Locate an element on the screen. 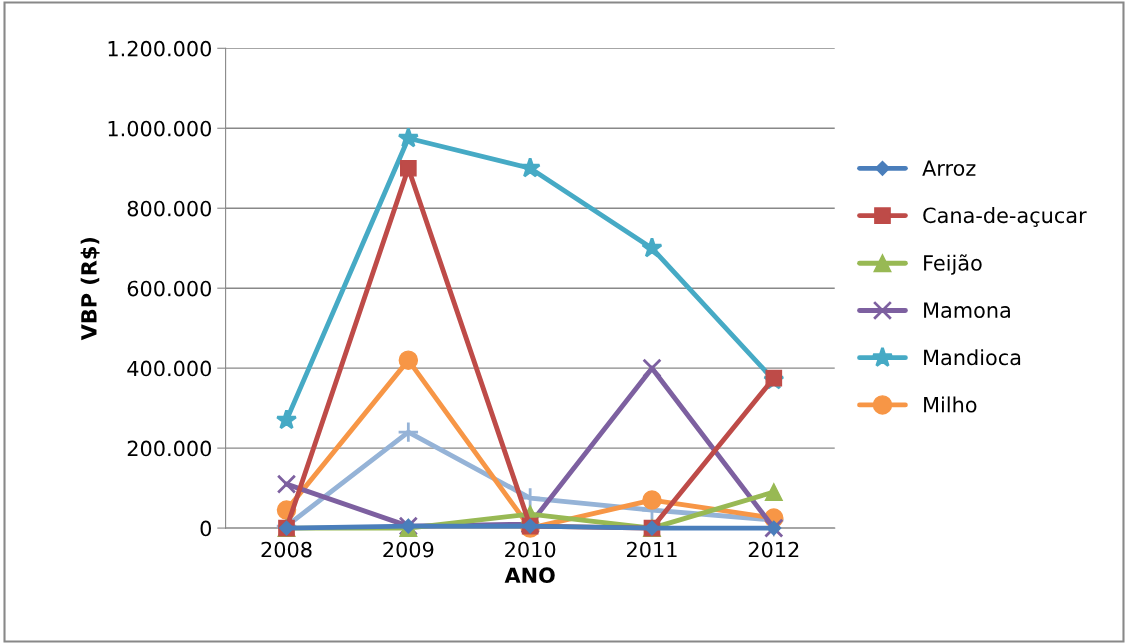 This screenshot has height=644, width=1128. y-axis-title: VBP (R$) is located at coordinates (90, 289).